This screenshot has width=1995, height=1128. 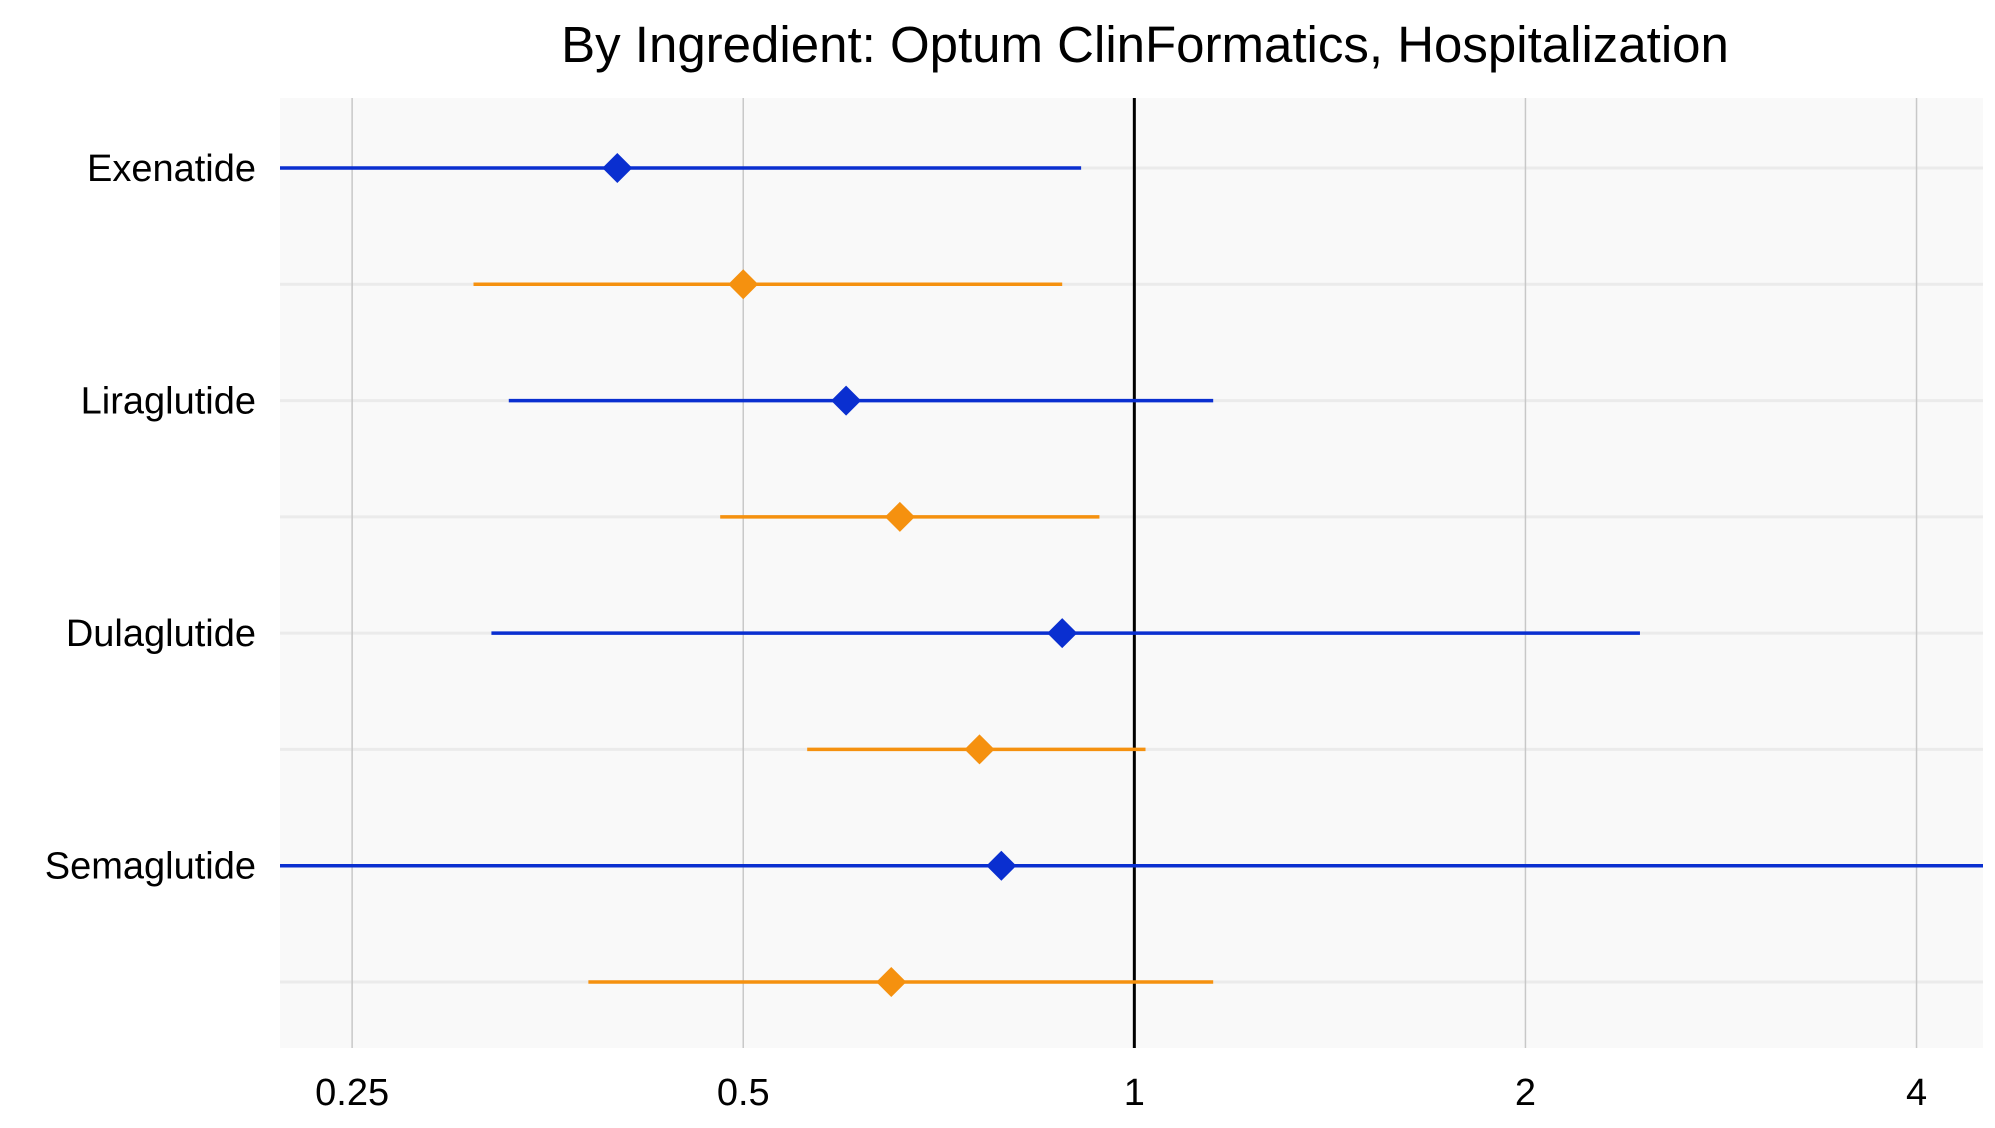 What do you see at coordinates (352, 1093) in the screenshot?
I see `x-tick-label: 0.25` at bounding box center [352, 1093].